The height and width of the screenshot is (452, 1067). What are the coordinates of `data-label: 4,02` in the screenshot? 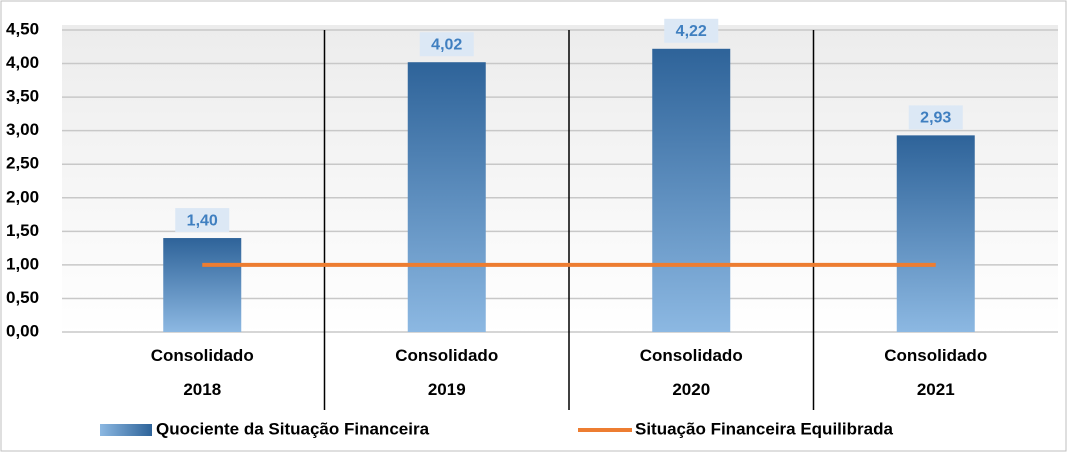 It's located at (446, 44).